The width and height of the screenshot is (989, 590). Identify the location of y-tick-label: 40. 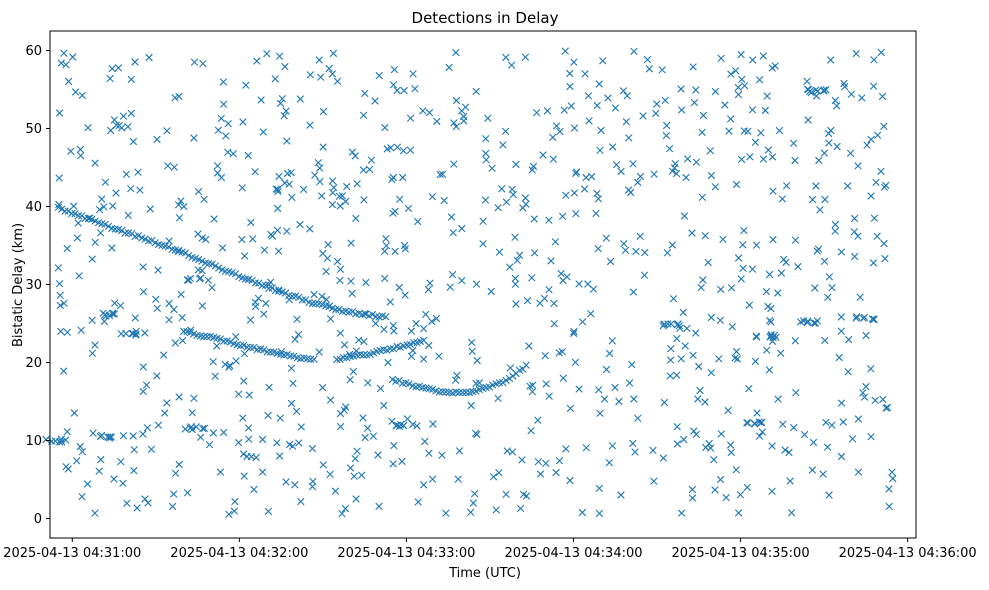
(33, 207).